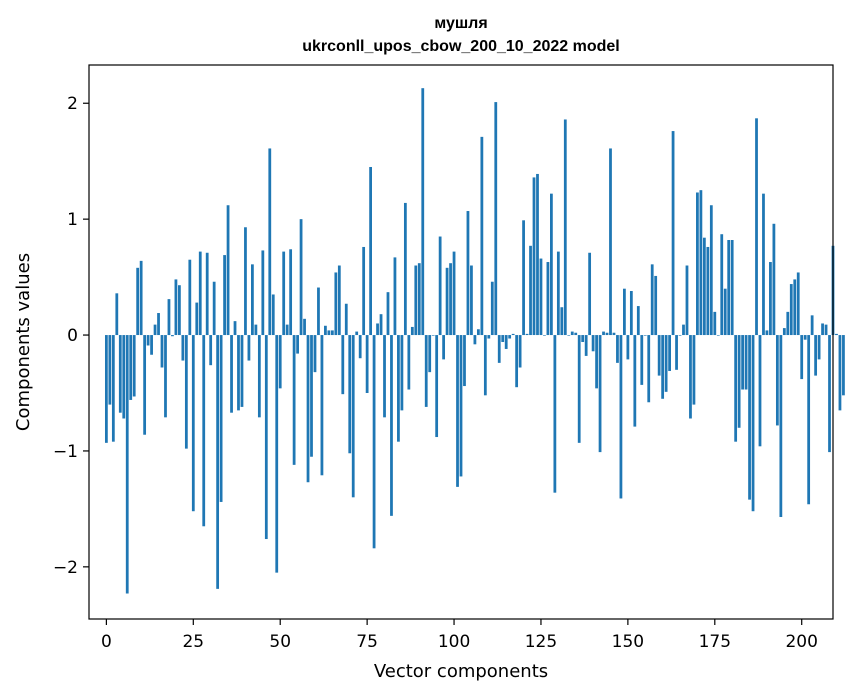 This screenshot has width=847, height=696. What do you see at coordinates (460, 46) in the screenshot?
I see `chart-subtitle: ukrconll_upos_cbow_200_10_2022 model` at bounding box center [460, 46].